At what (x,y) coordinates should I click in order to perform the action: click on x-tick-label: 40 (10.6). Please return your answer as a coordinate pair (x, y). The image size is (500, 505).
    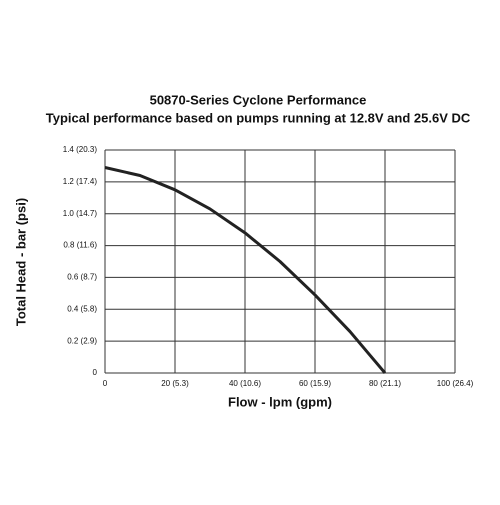
    Looking at the image, I should click on (245, 383).